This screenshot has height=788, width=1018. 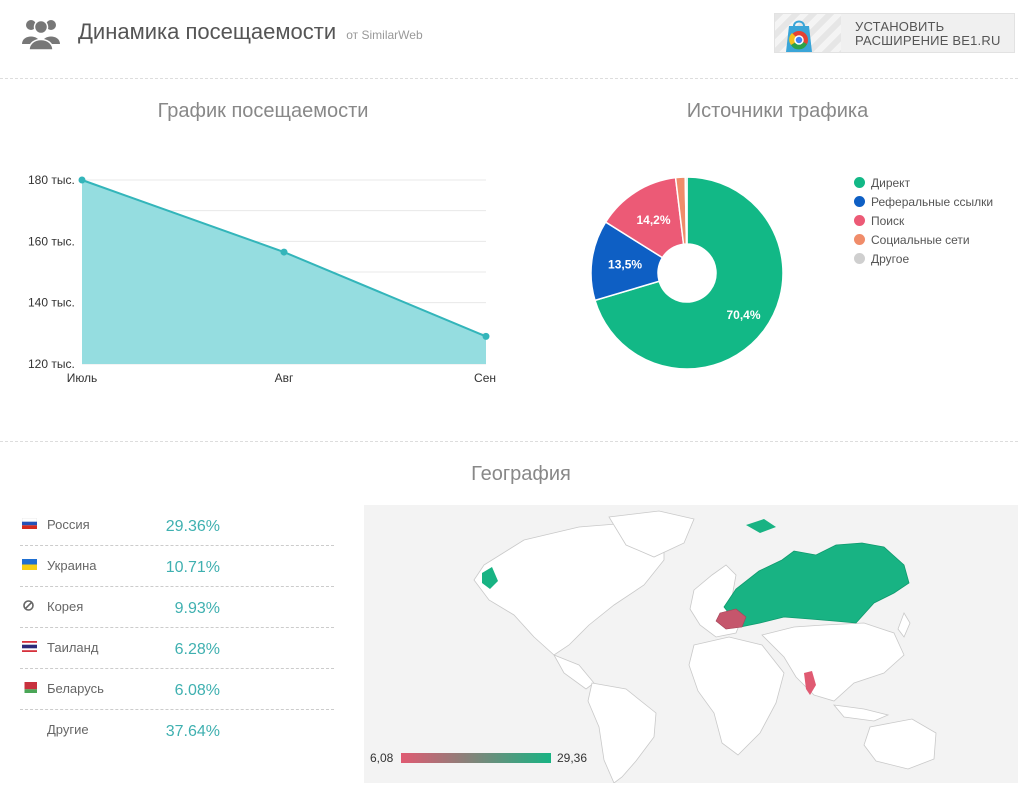 What do you see at coordinates (653, 220) in the screenshot?
I see `slice-label-search: 14,2%` at bounding box center [653, 220].